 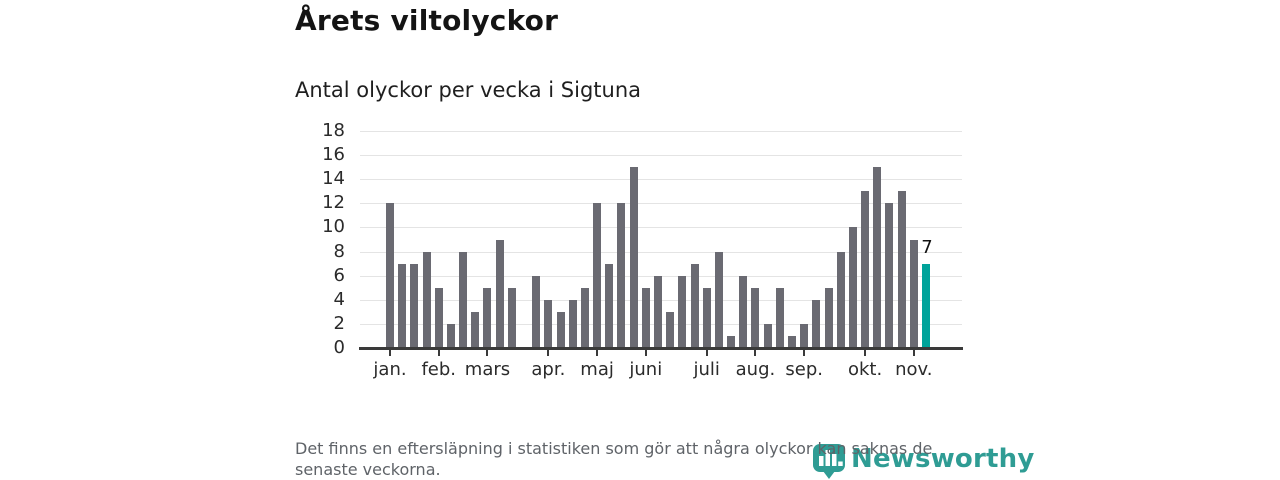 What do you see at coordinates (706, 369) in the screenshot?
I see `x-axis-label-juli: juli` at bounding box center [706, 369].